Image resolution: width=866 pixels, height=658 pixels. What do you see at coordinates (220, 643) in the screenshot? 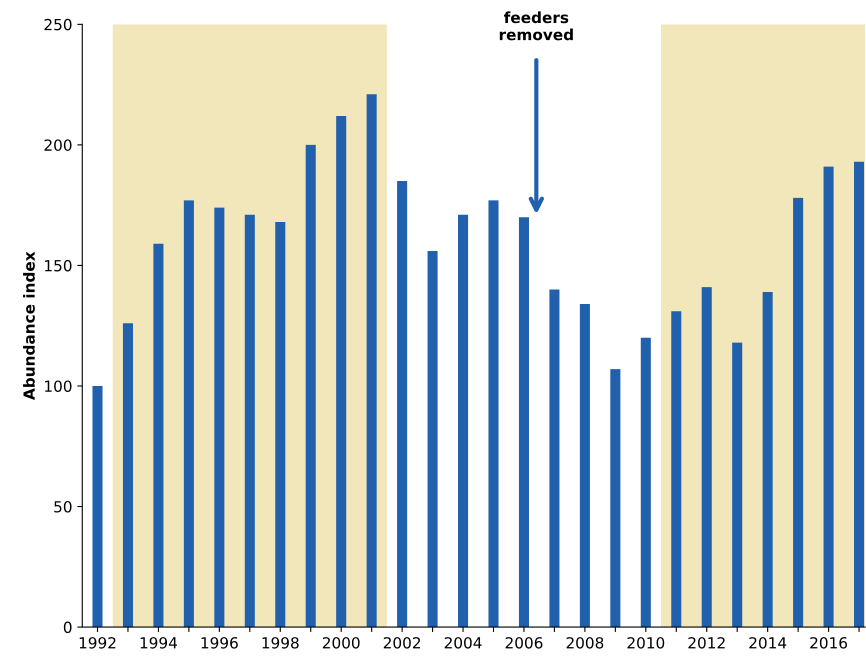
I see `x-tick-label: 1996` at bounding box center [220, 643].